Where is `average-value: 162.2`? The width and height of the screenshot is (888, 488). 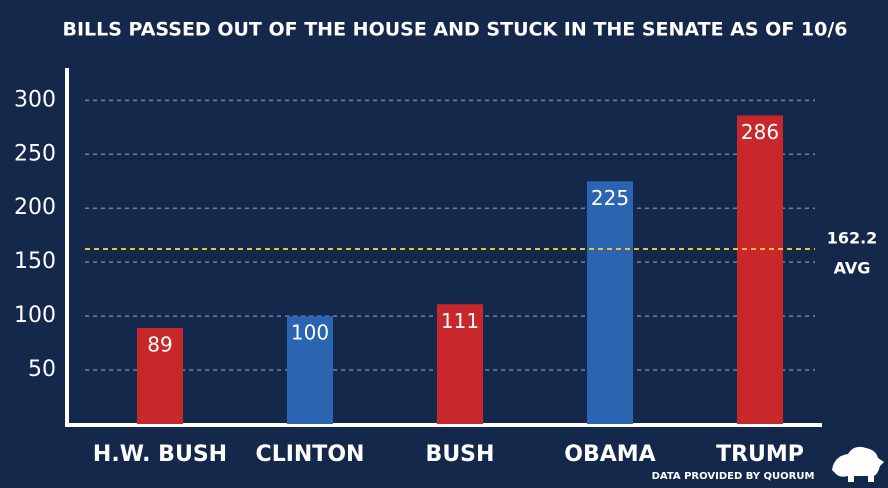
average-value: 162.2 is located at coordinates (852, 238).